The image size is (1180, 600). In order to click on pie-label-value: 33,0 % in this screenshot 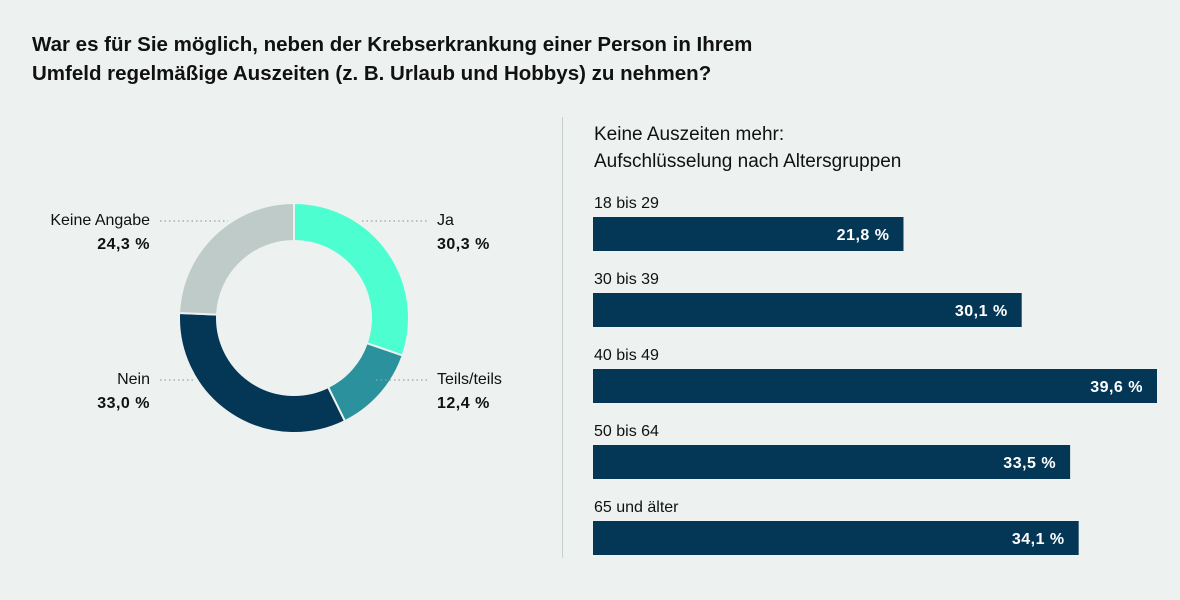, I will do `click(123, 403)`.